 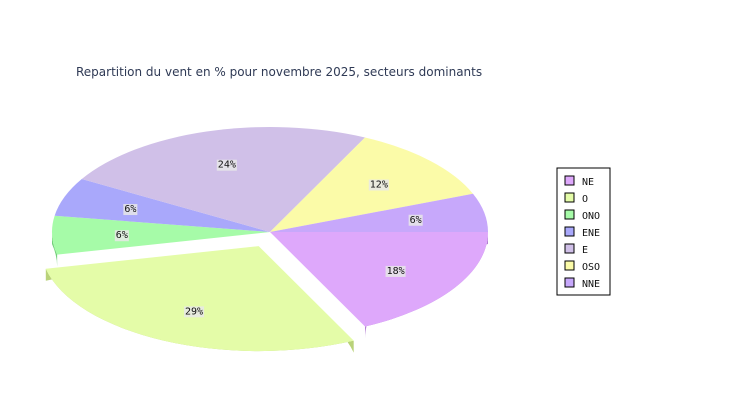 What do you see at coordinates (569, 248) in the screenshot?
I see `legend-swatch-e` at bounding box center [569, 248].